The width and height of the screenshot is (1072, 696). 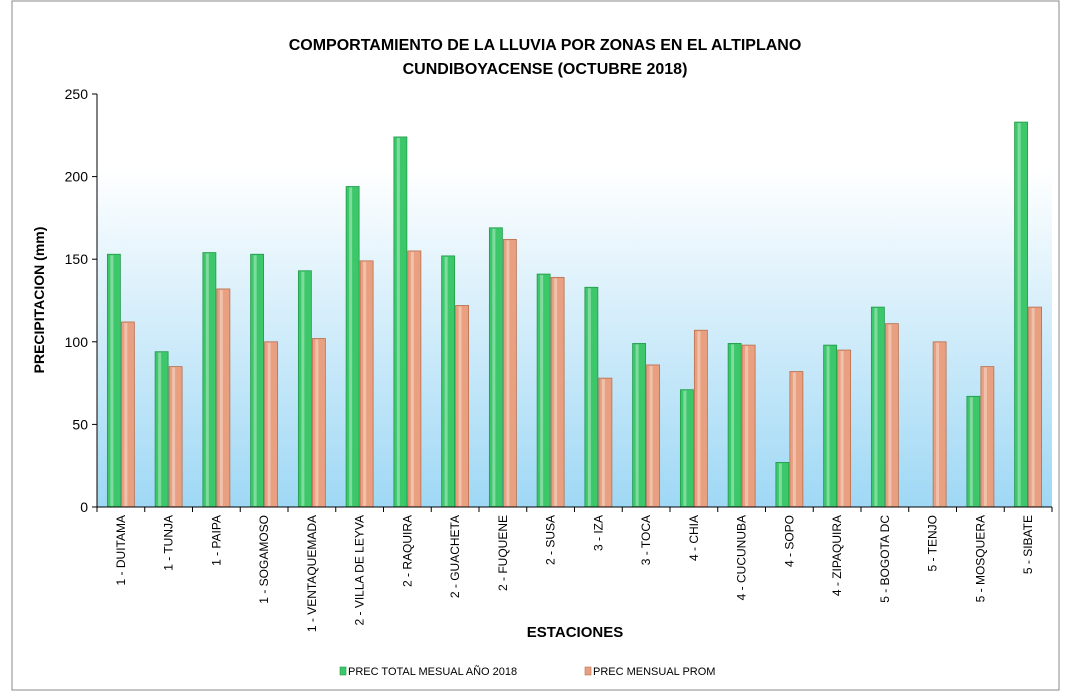 What do you see at coordinates (789, 541) in the screenshot?
I see `x-tick-label: 4 - SOPO` at bounding box center [789, 541].